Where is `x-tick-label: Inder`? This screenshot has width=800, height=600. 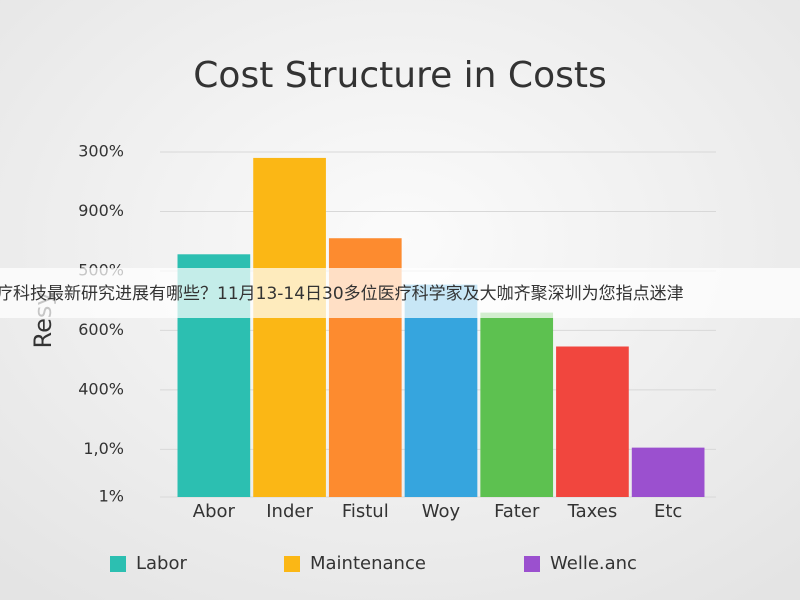 x-tick-label: Inder is located at coordinates (289, 511).